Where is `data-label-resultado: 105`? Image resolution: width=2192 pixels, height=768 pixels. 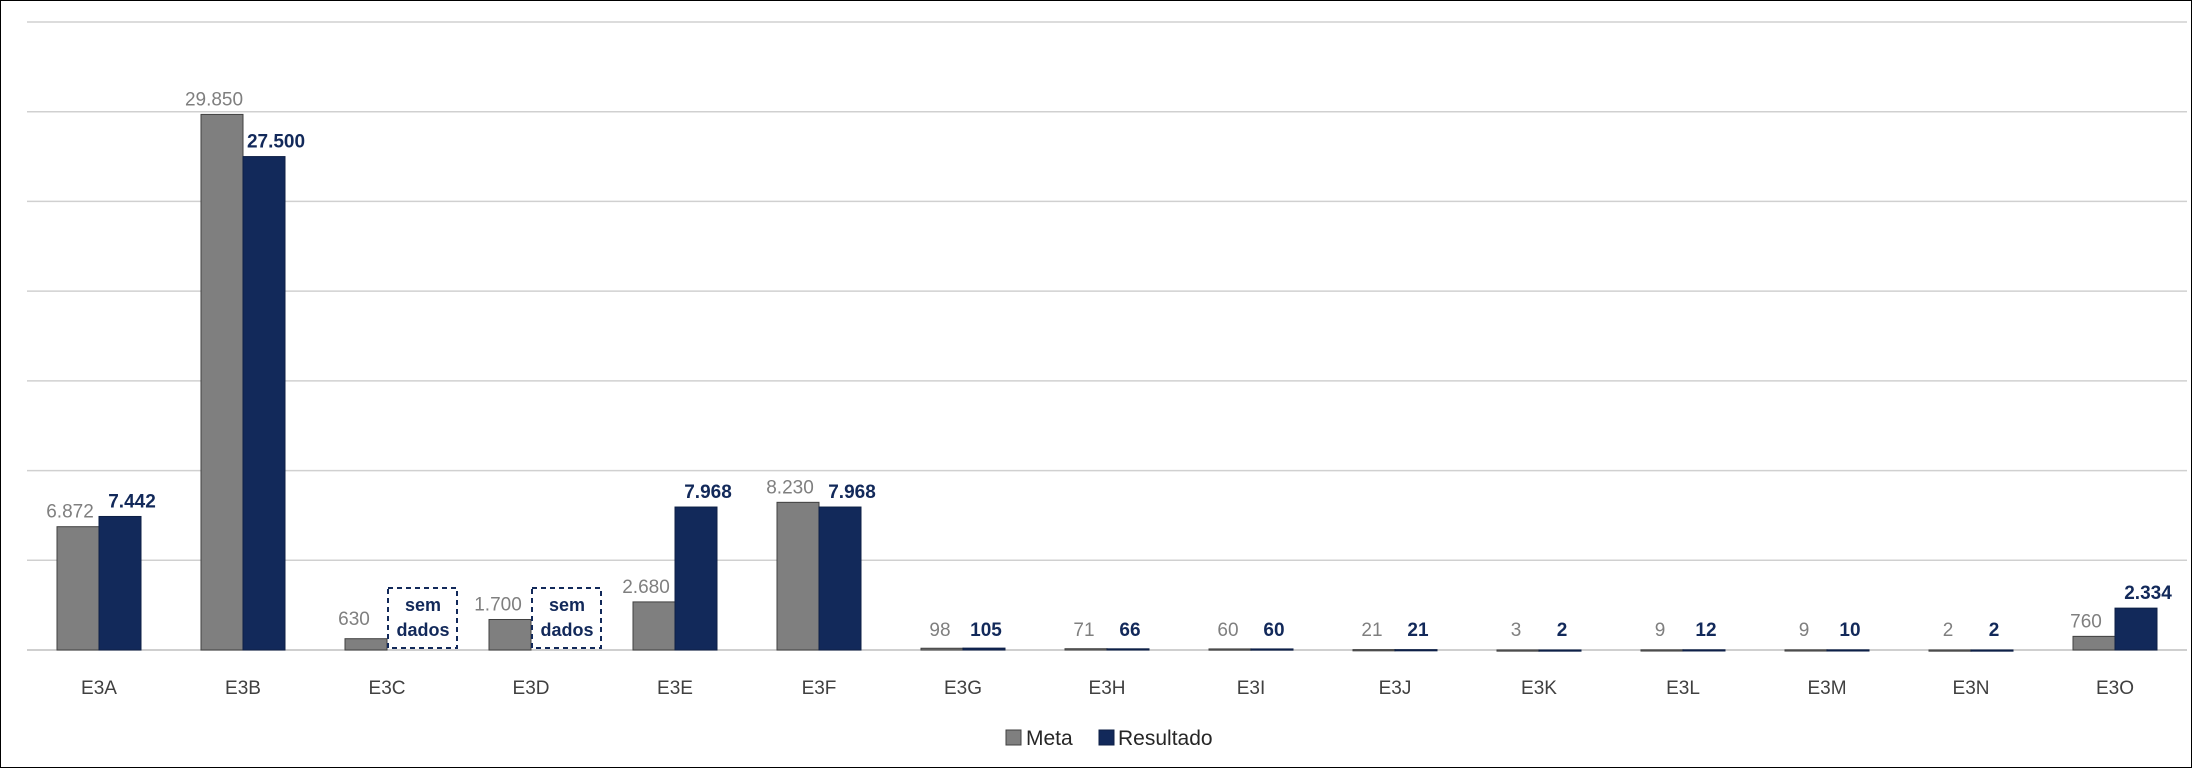 data-label-resultado: 105 is located at coordinates (986, 630).